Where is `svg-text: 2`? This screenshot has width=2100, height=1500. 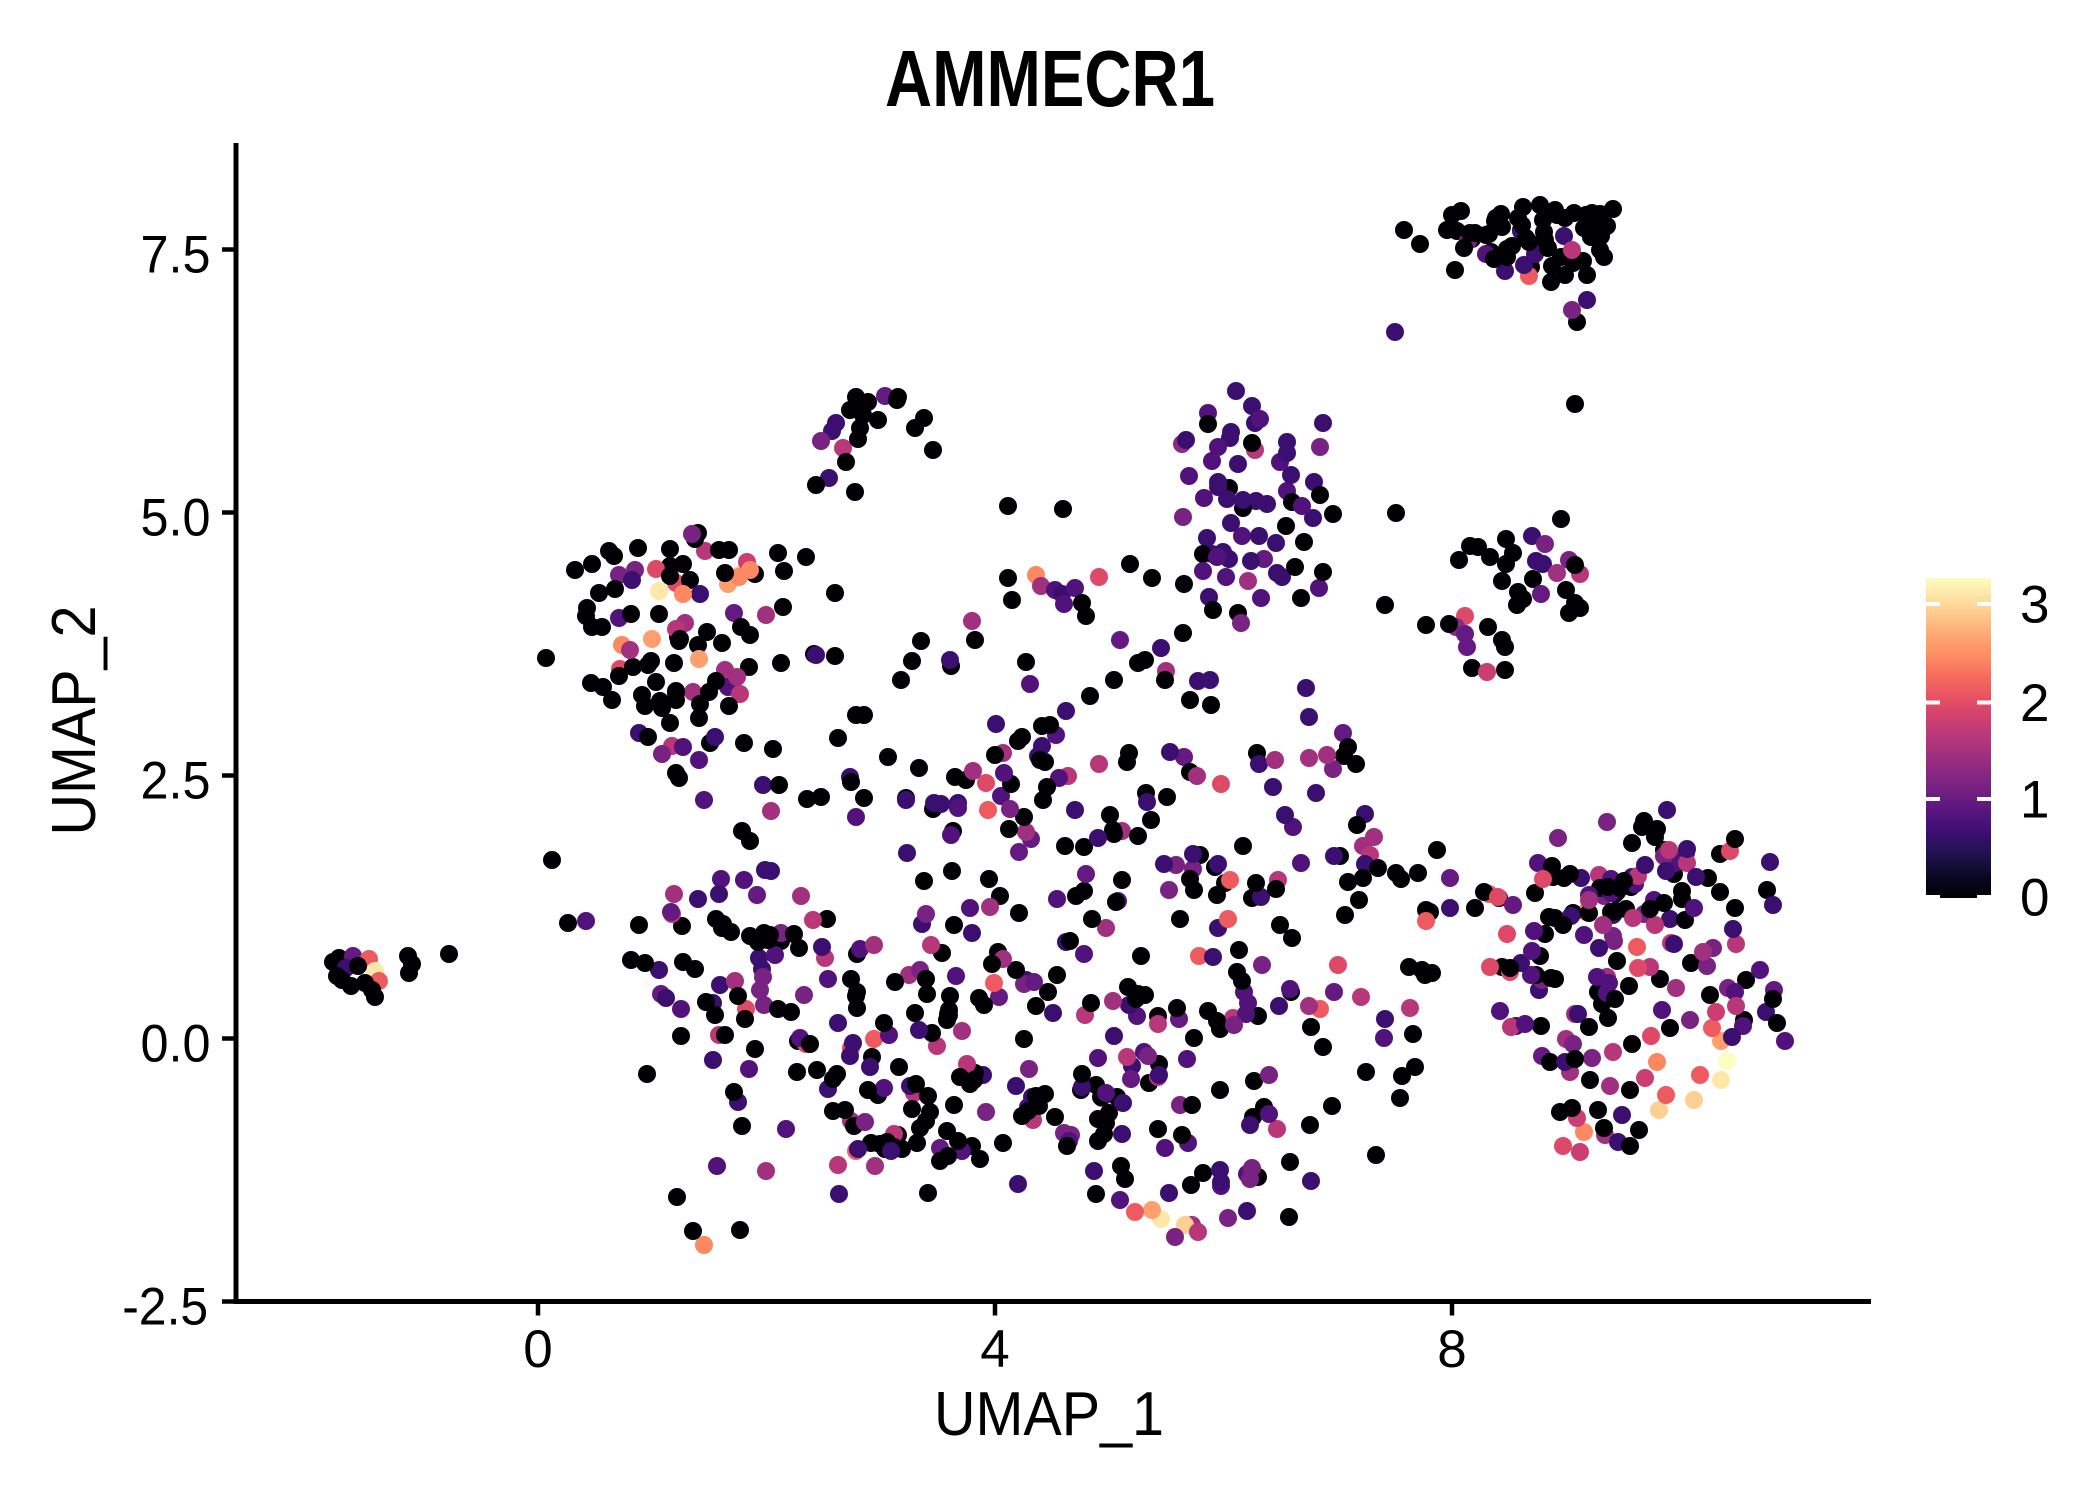
svg-text: 2 is located at coordinates (2034, 703).